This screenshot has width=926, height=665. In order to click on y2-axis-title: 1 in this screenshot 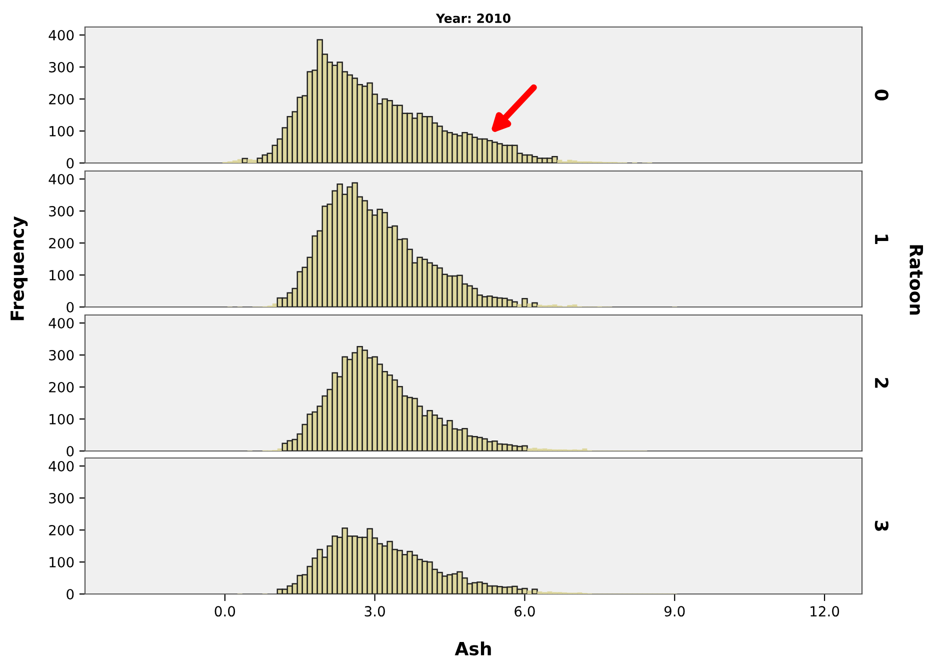, I will do `click(881, 239)`.